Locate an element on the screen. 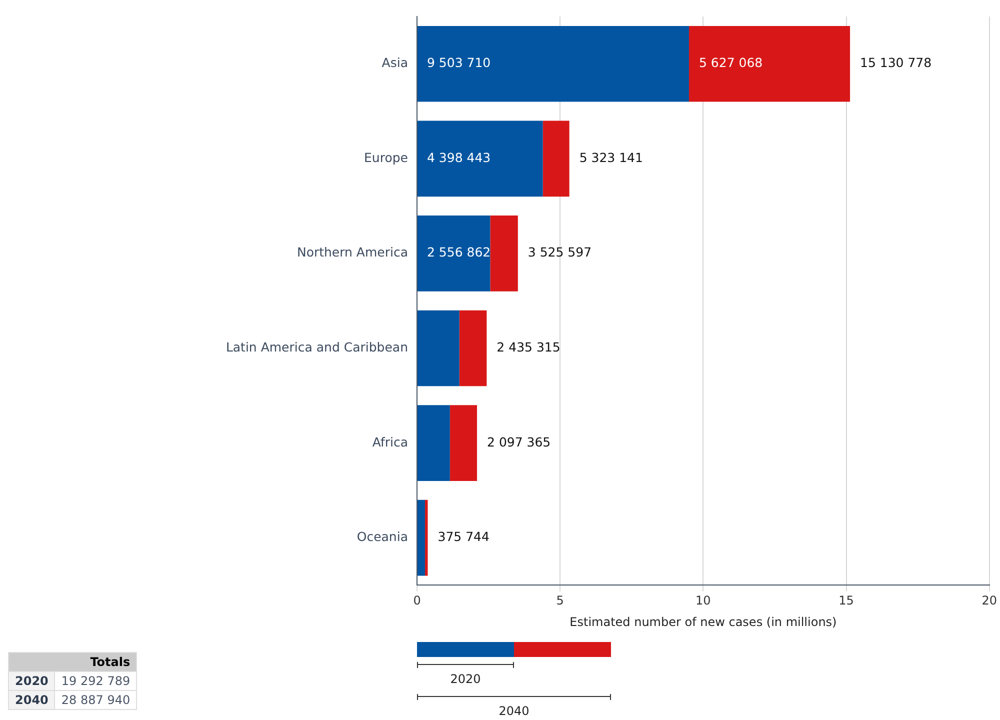 Image resolution: width=1000 pixels, height=720 pixels. y-tick-label: Asia is located at coordinates (395, 62).